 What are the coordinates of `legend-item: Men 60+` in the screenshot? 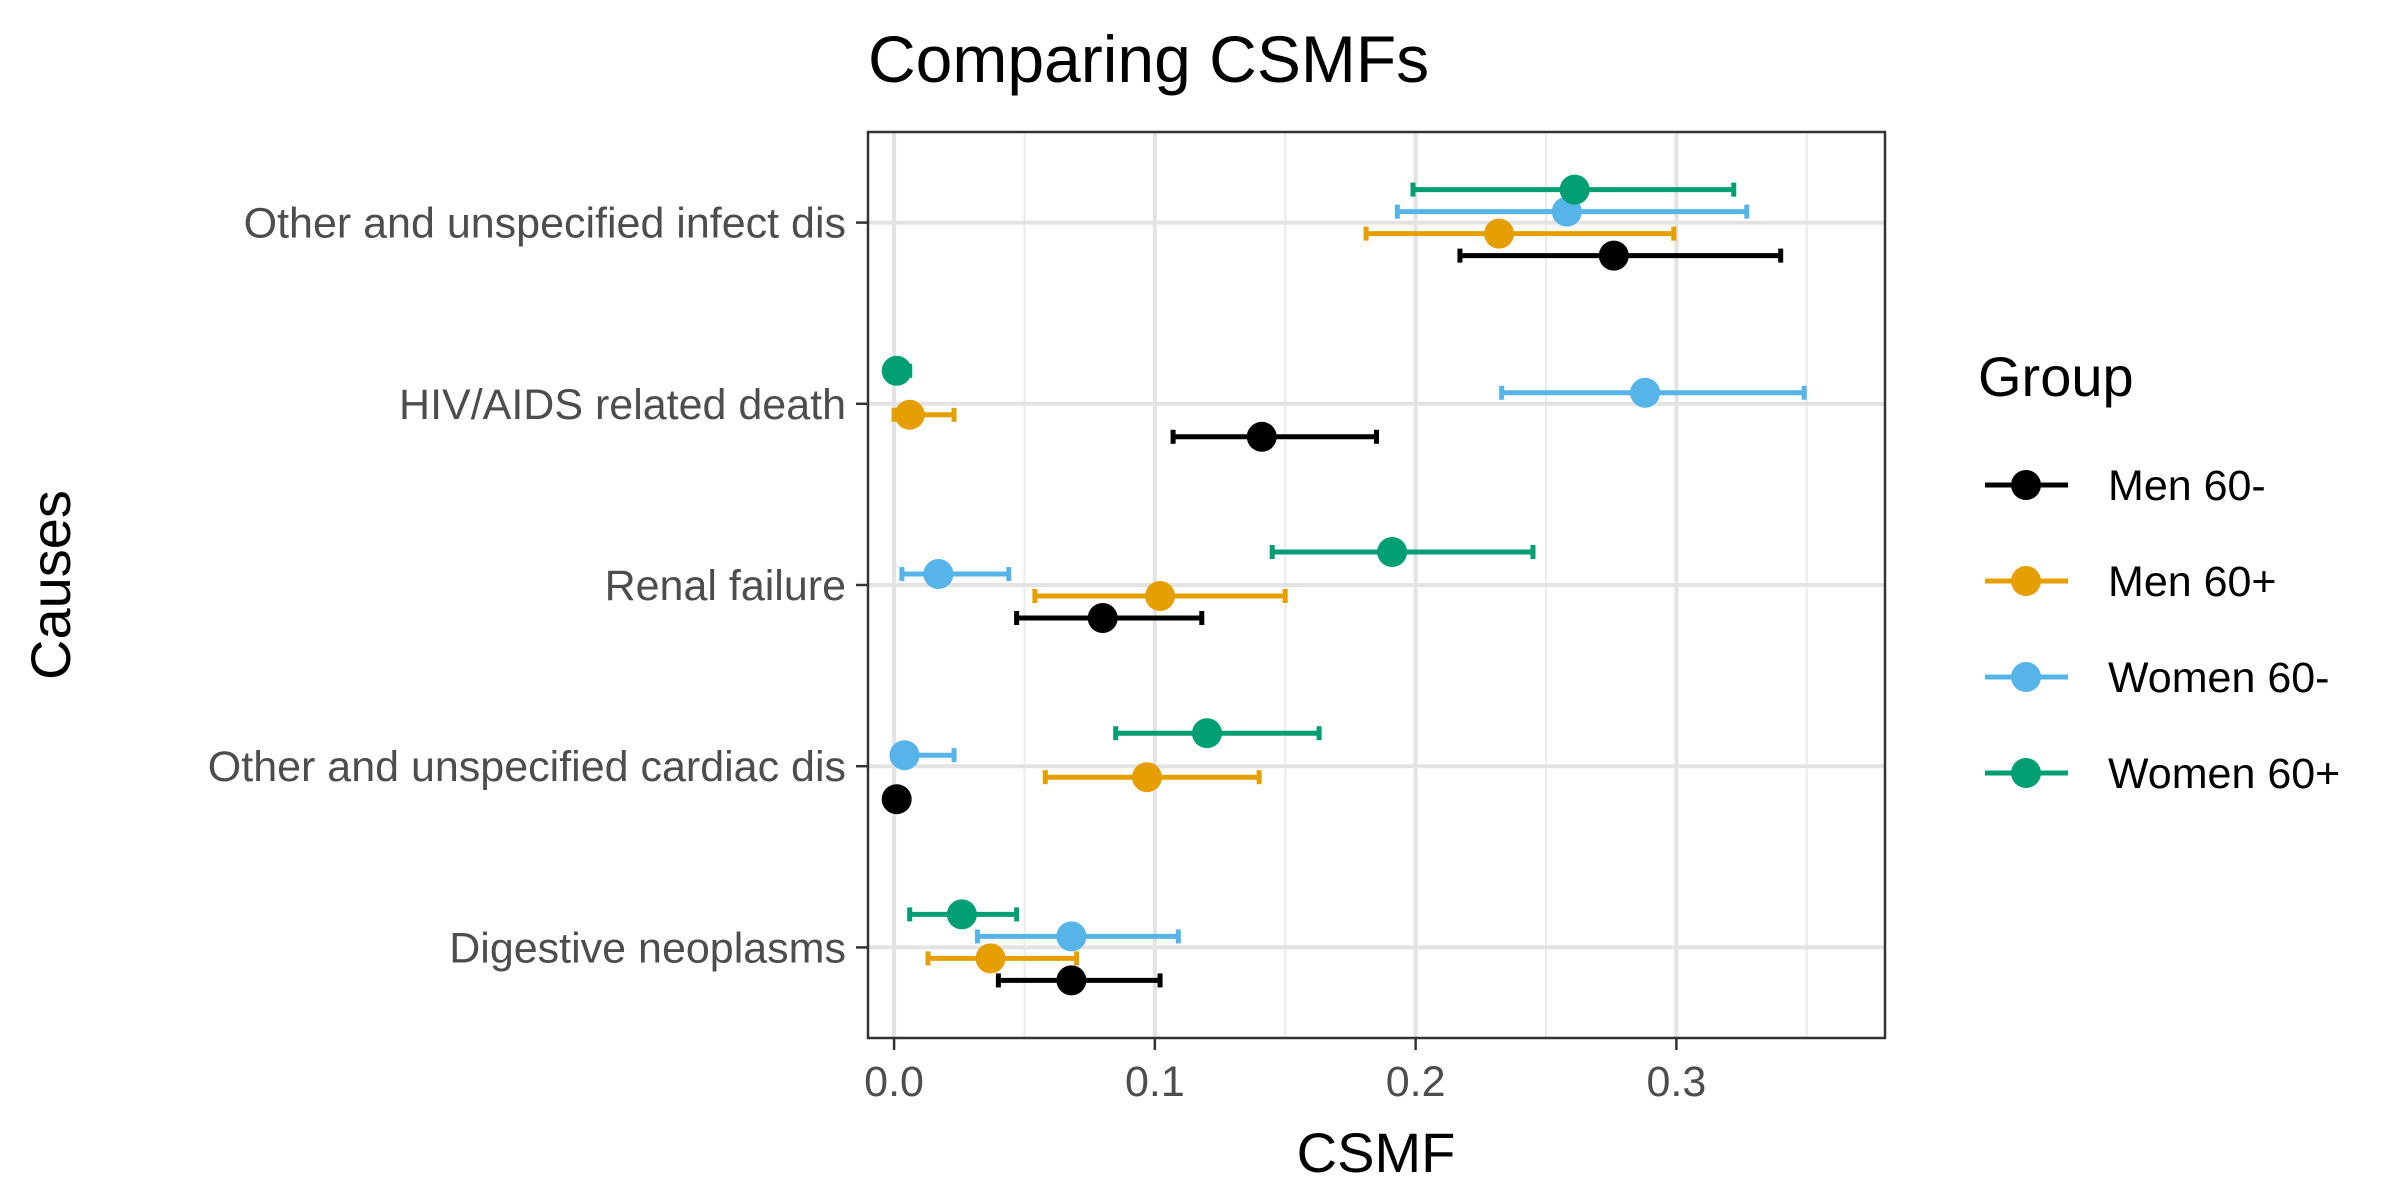 It's located at (2131, 582).